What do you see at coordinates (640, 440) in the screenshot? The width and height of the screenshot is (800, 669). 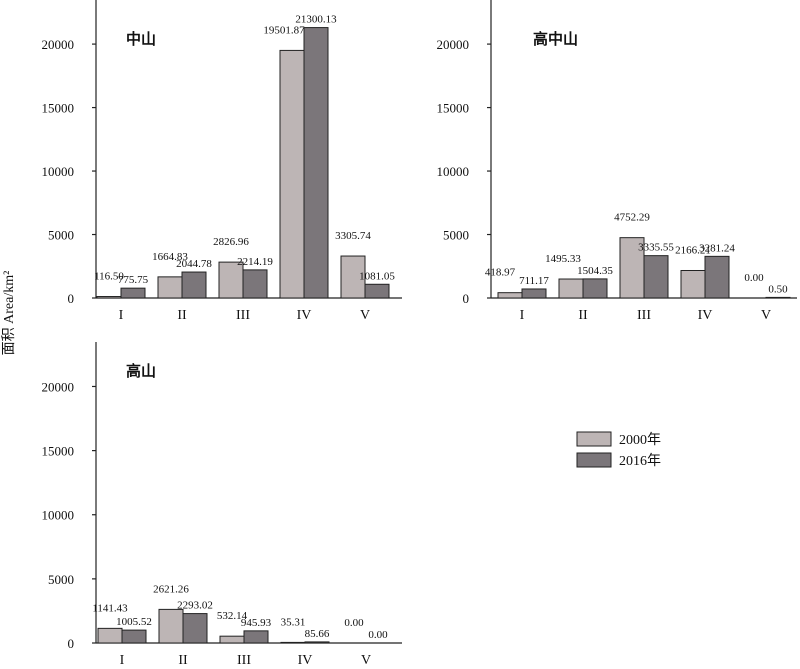 I see `legend-label: 2000年` at bounding box center [640, 440].